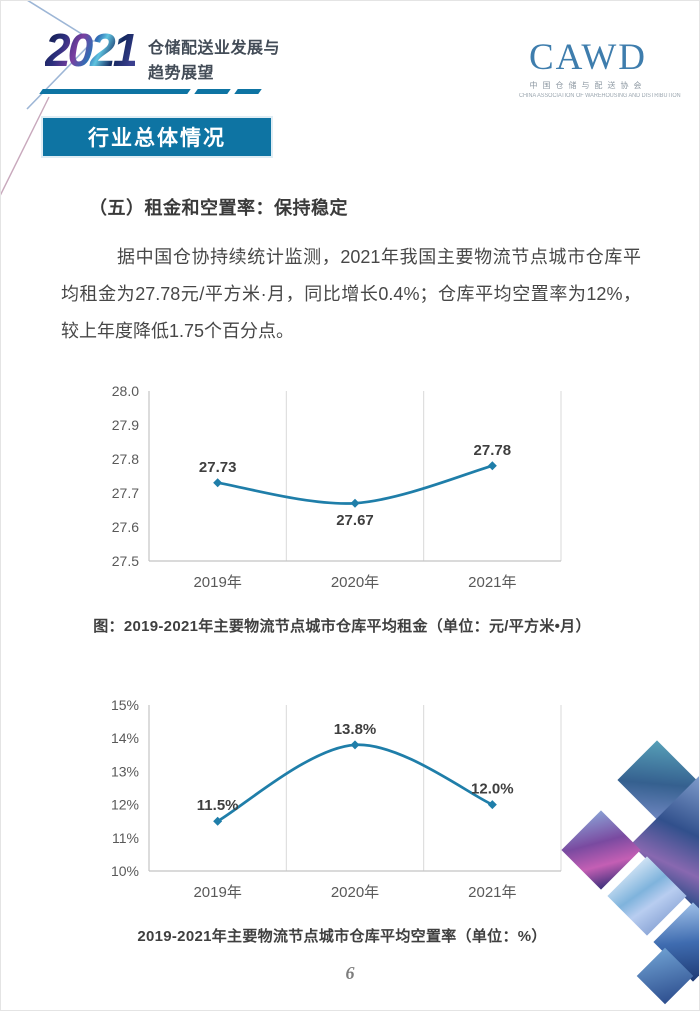 The height and width of the screenshot is (1011, 700). I want to click on svg-text: 12.0%, so click(492, 789).